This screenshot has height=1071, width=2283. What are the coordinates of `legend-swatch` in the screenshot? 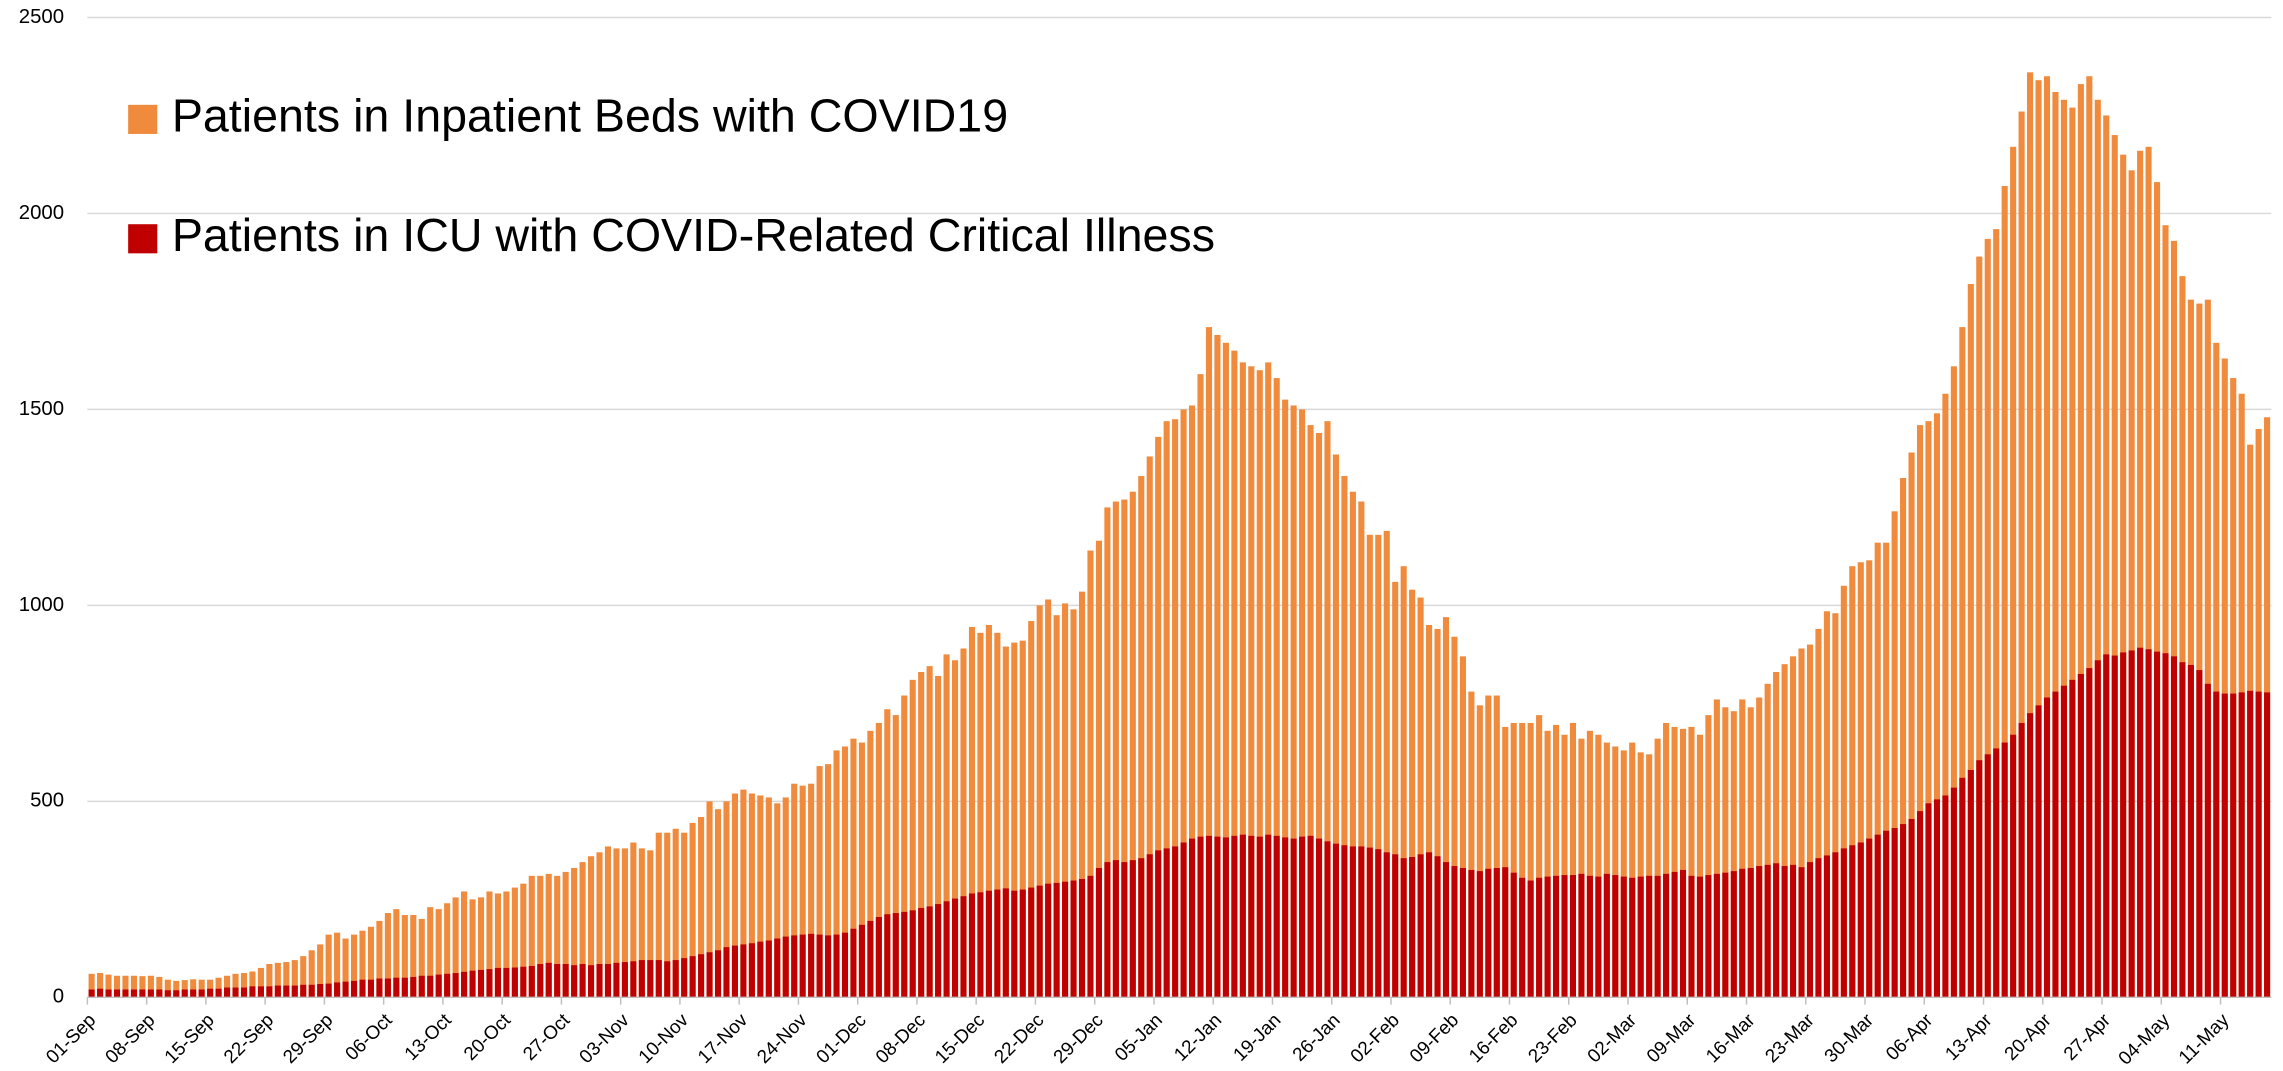 It's located at (143, 119).